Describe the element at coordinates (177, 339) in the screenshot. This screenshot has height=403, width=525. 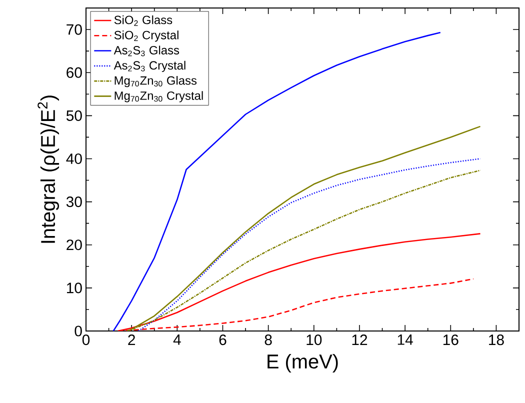
I see `x-tick-label: 4` at that location.